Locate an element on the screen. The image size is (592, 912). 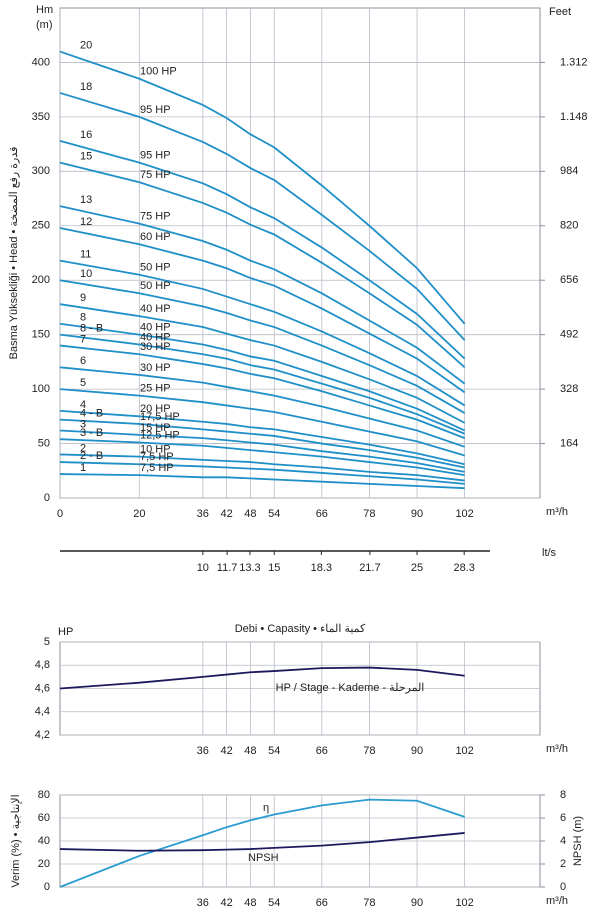
y2-tick-label: 492 is located at coordinates (569, 335).